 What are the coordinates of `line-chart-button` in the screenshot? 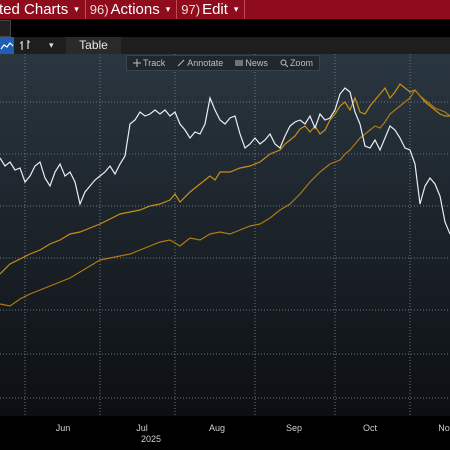 It's located at (7, 45).